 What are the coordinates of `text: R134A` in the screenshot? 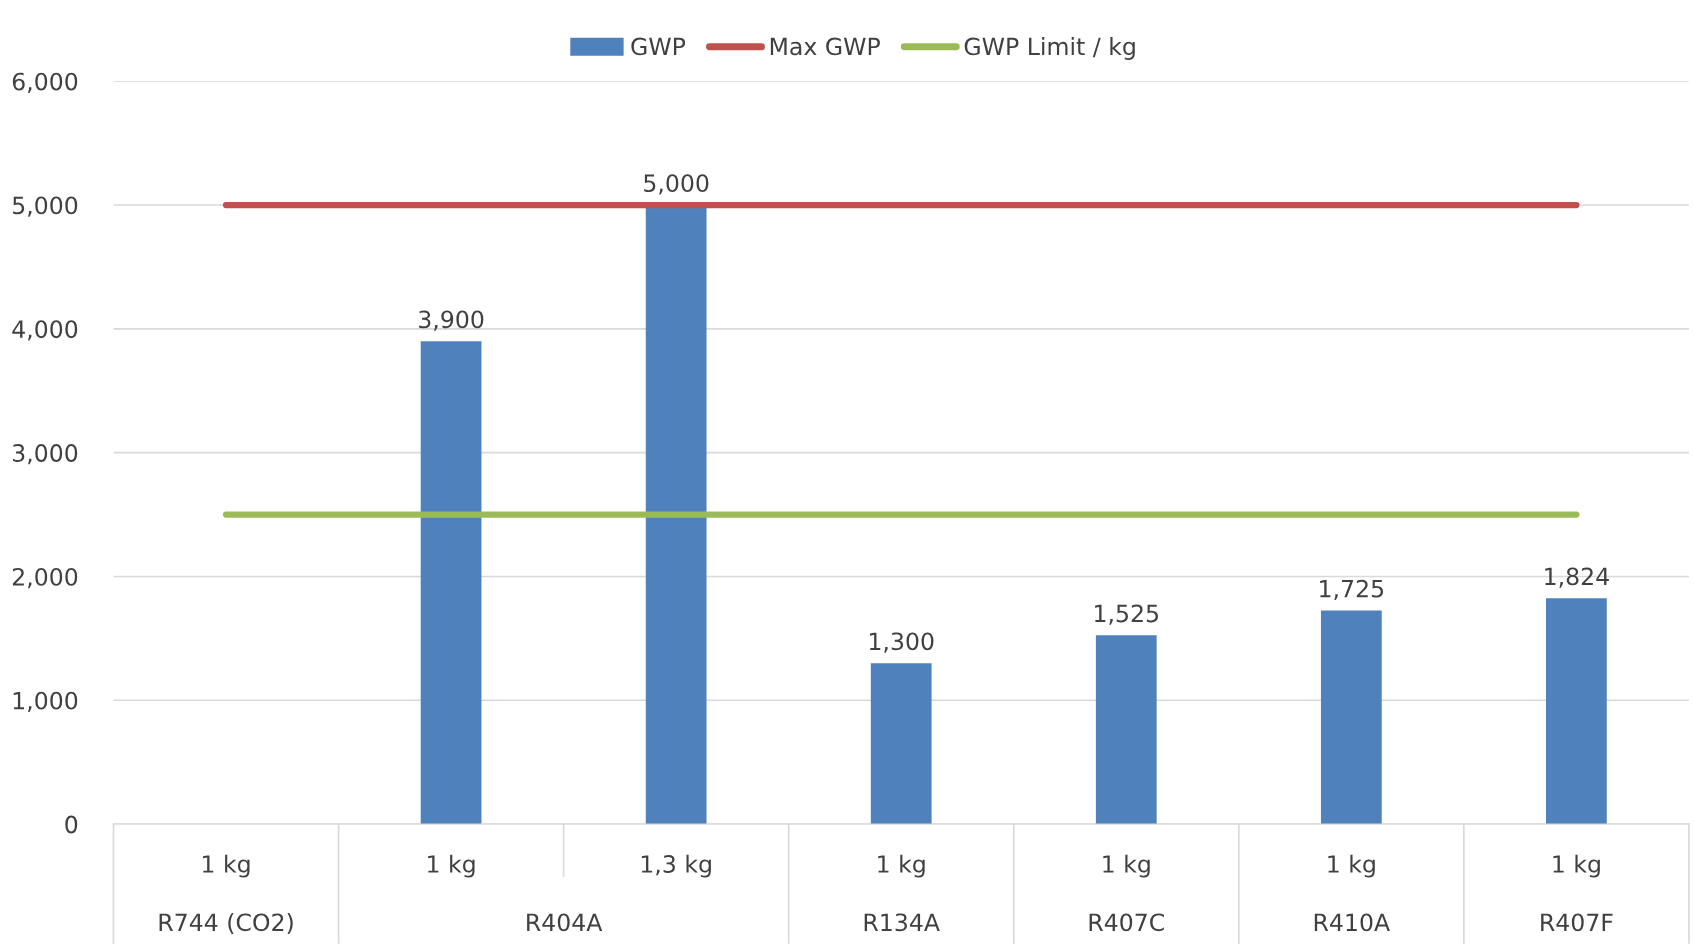 It's located at (902, 922).